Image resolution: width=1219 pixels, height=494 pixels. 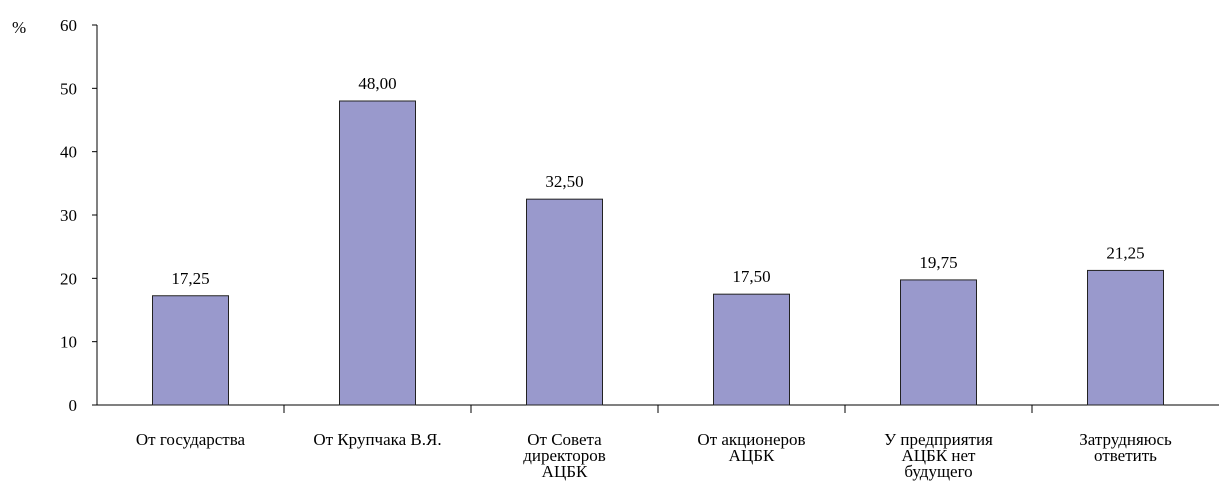 I want to click on x-tick-label-line: директоров, so click(x=564, y=455).